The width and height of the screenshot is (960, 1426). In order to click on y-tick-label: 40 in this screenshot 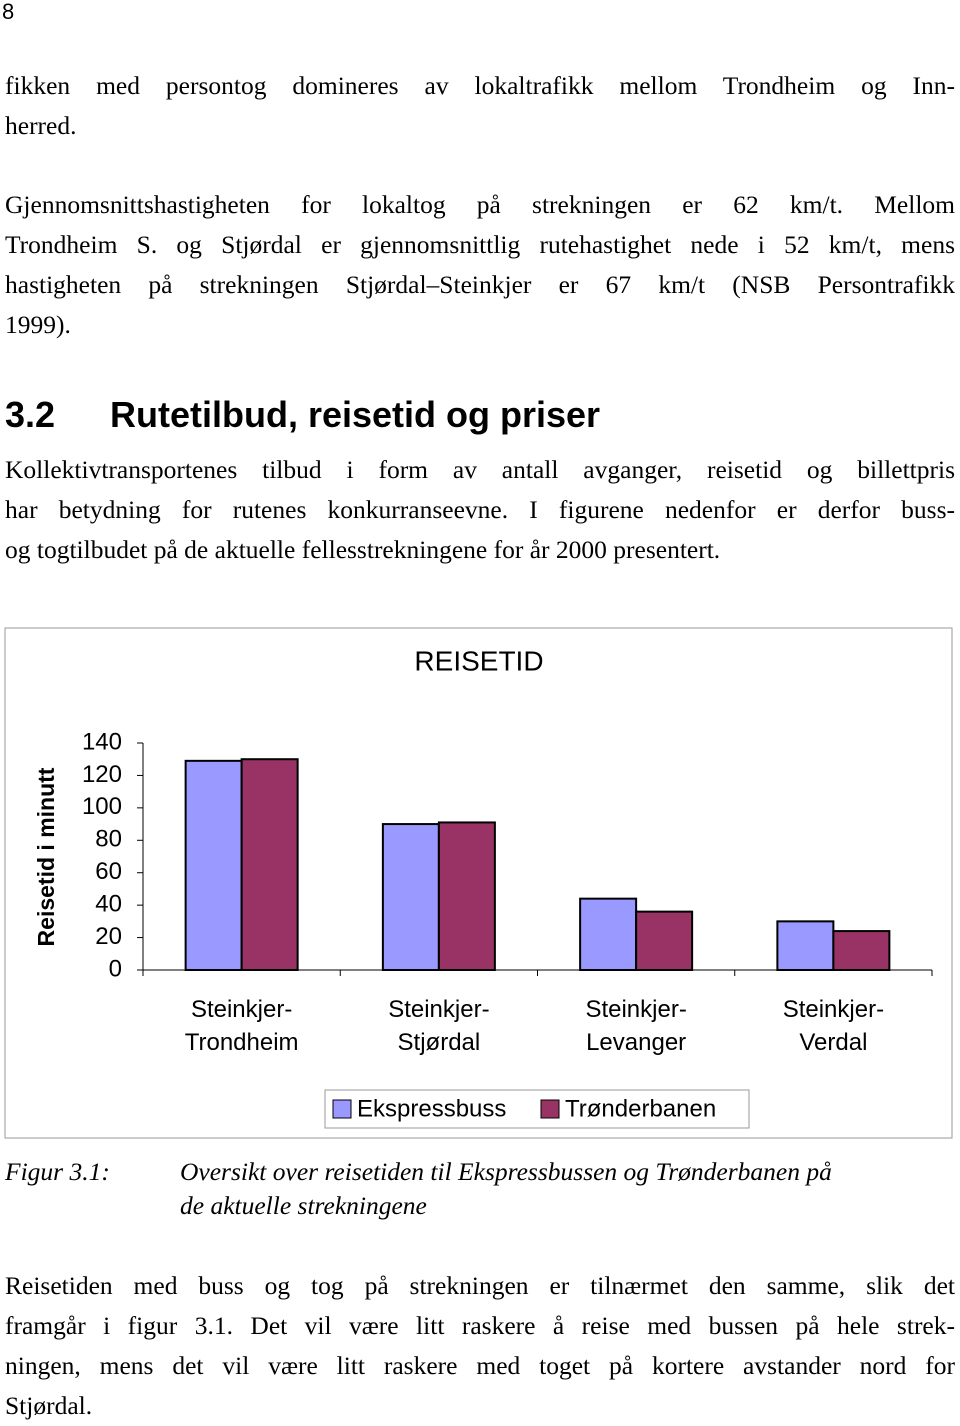, I will do `click(108, 903)`.